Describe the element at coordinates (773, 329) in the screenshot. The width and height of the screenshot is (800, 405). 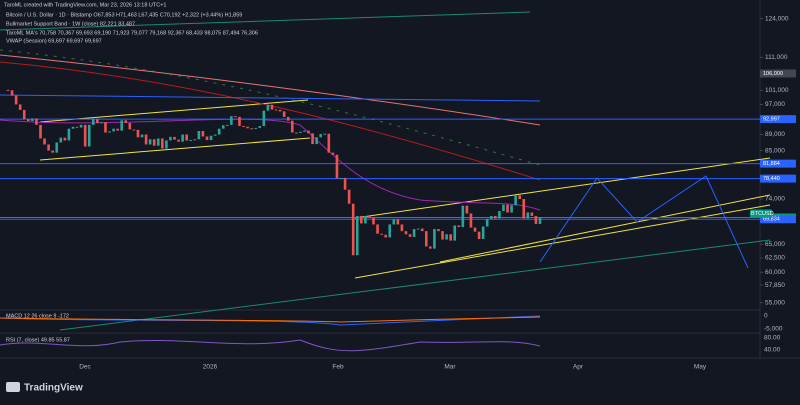
I see `macd-tick: -5,000` at that location.